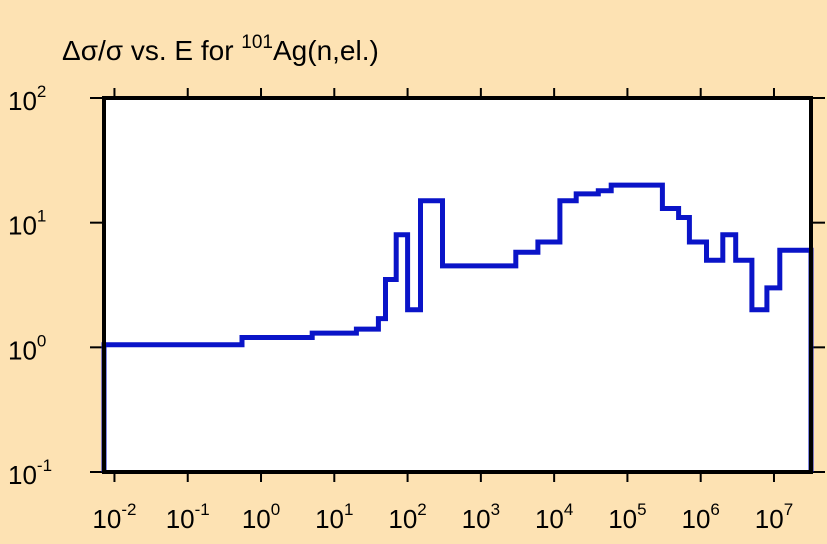 The image size is (827, 544). I want to click on x-tick-label-exp: 5, so click(641, 509).